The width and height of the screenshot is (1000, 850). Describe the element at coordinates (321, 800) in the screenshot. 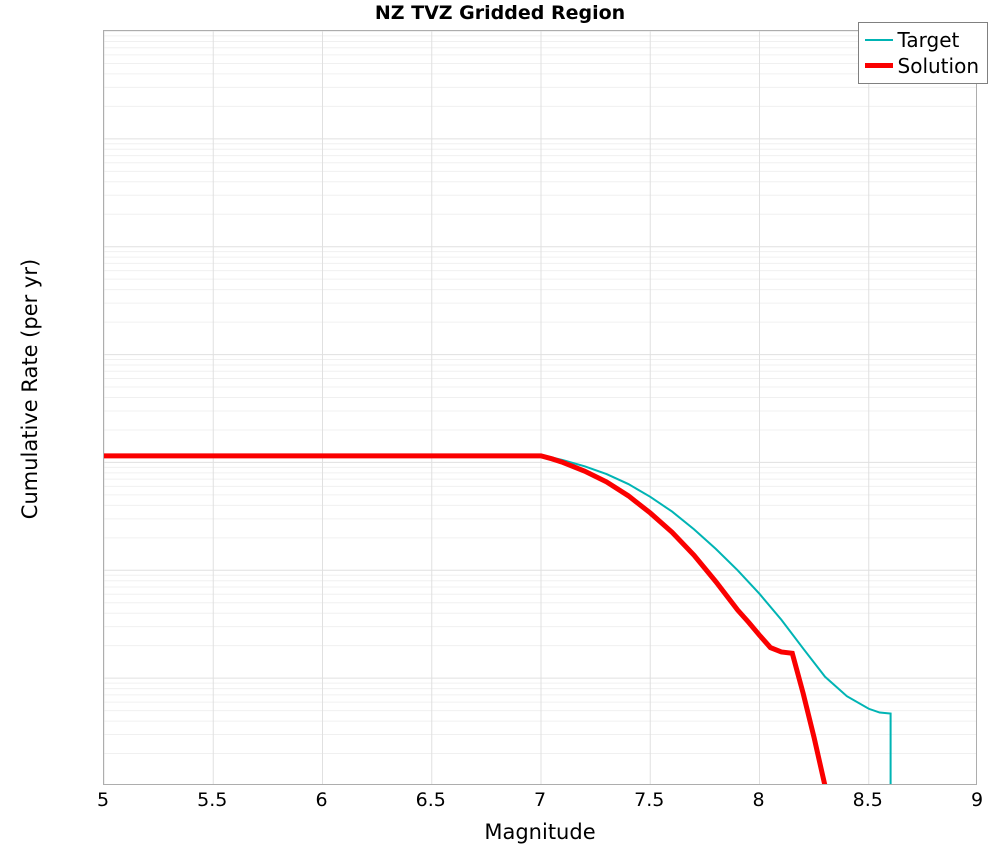

I see `x-tick-label: 6` at that location.